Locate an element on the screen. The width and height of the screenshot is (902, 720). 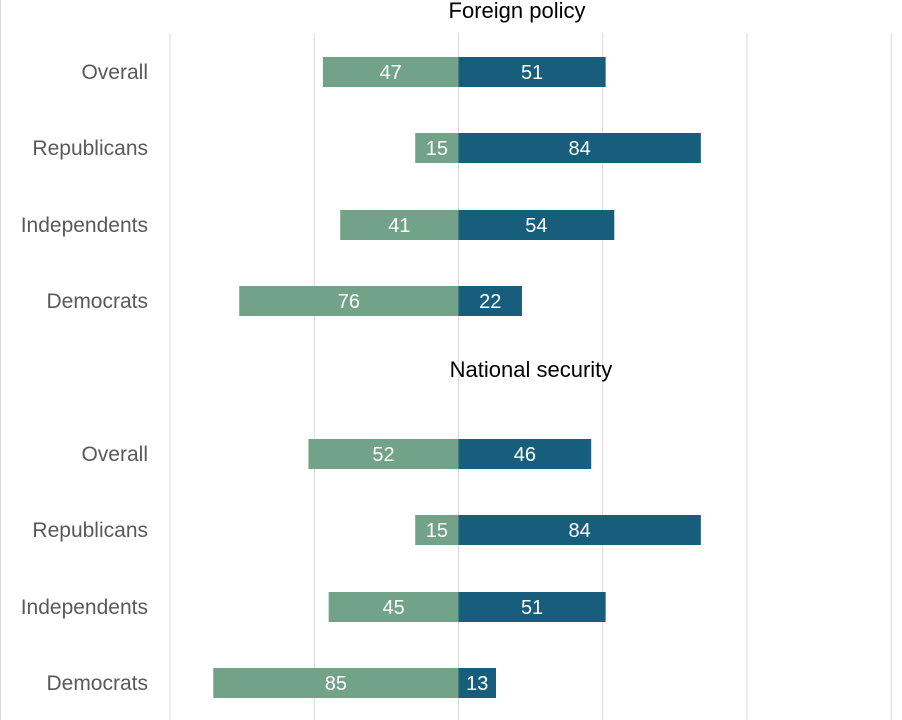
data-label-left: 85 is located at coordinates (336, 684).